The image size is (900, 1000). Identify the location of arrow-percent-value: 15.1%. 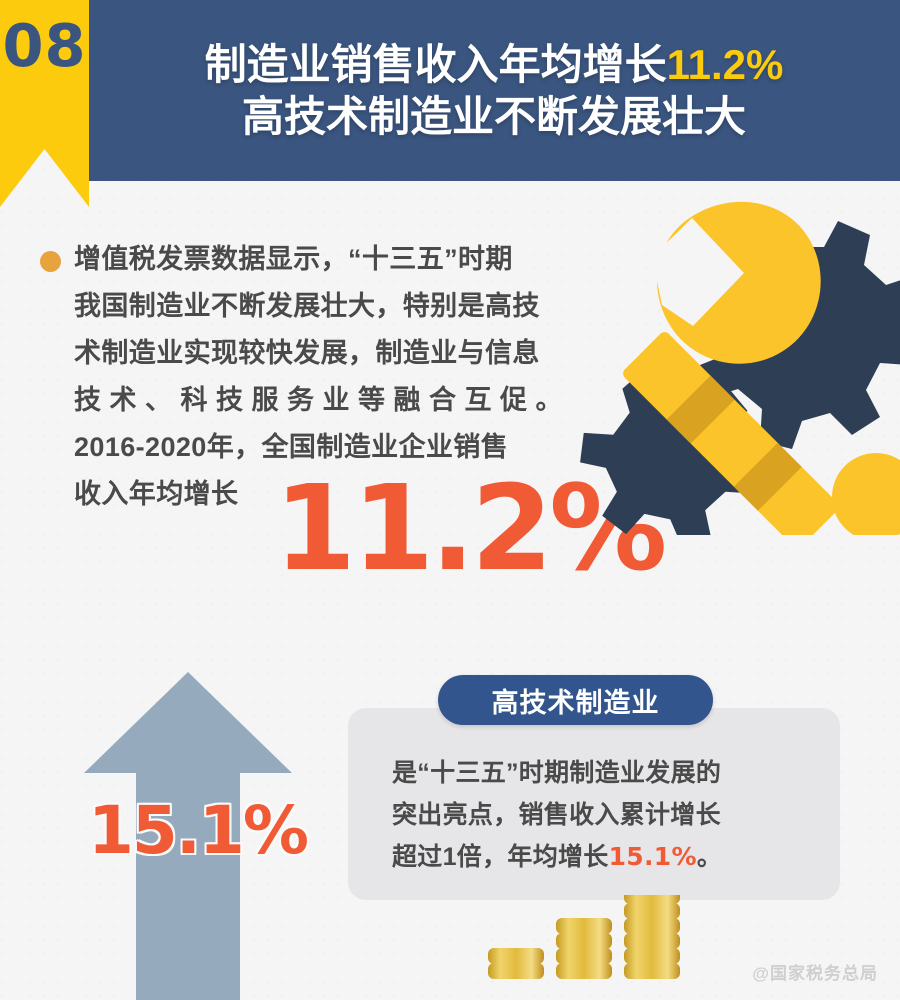
(198, 830).